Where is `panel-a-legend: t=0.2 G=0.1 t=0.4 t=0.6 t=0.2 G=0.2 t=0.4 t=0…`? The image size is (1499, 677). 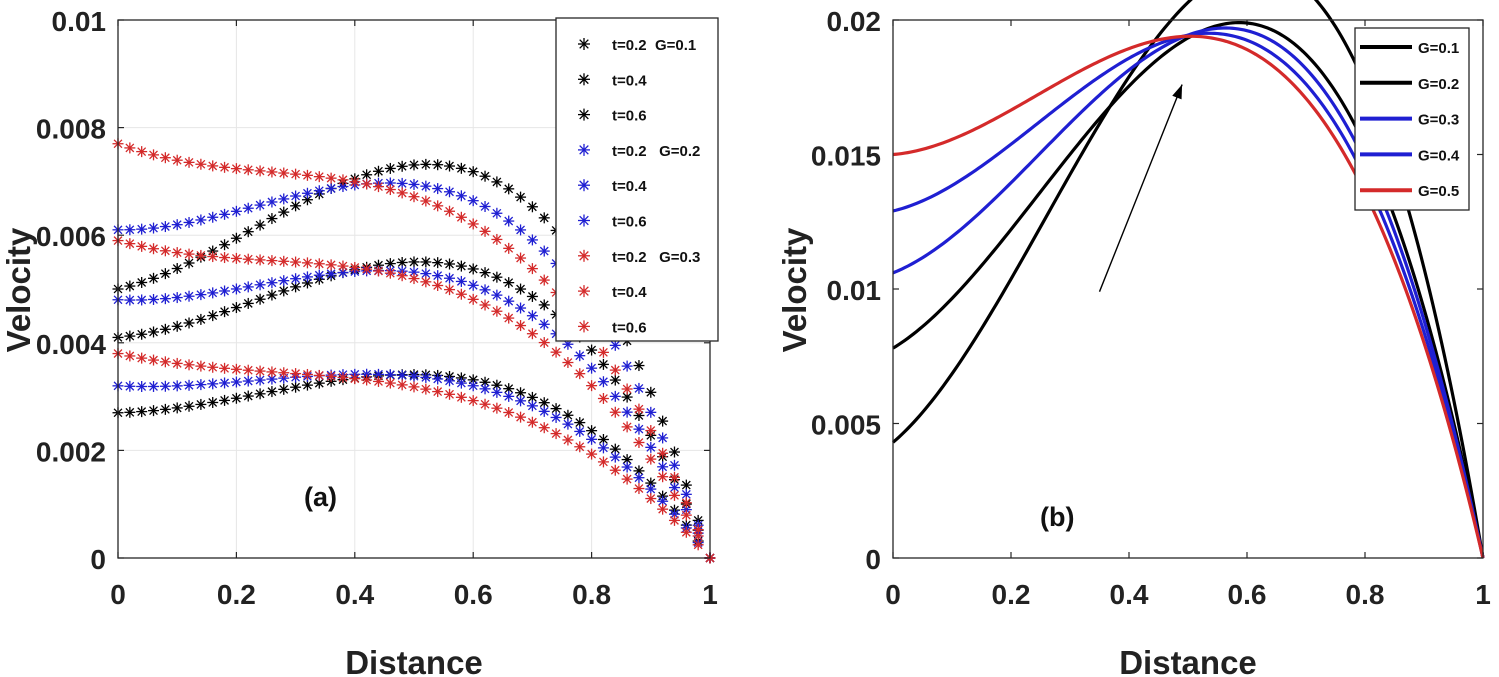 panel-a-legend: t=0.2 G=0.1 t=0.4 t=0.6 t=0.2 G=0.2 t=0.4 t=0… is located at coordinates (637, 179).